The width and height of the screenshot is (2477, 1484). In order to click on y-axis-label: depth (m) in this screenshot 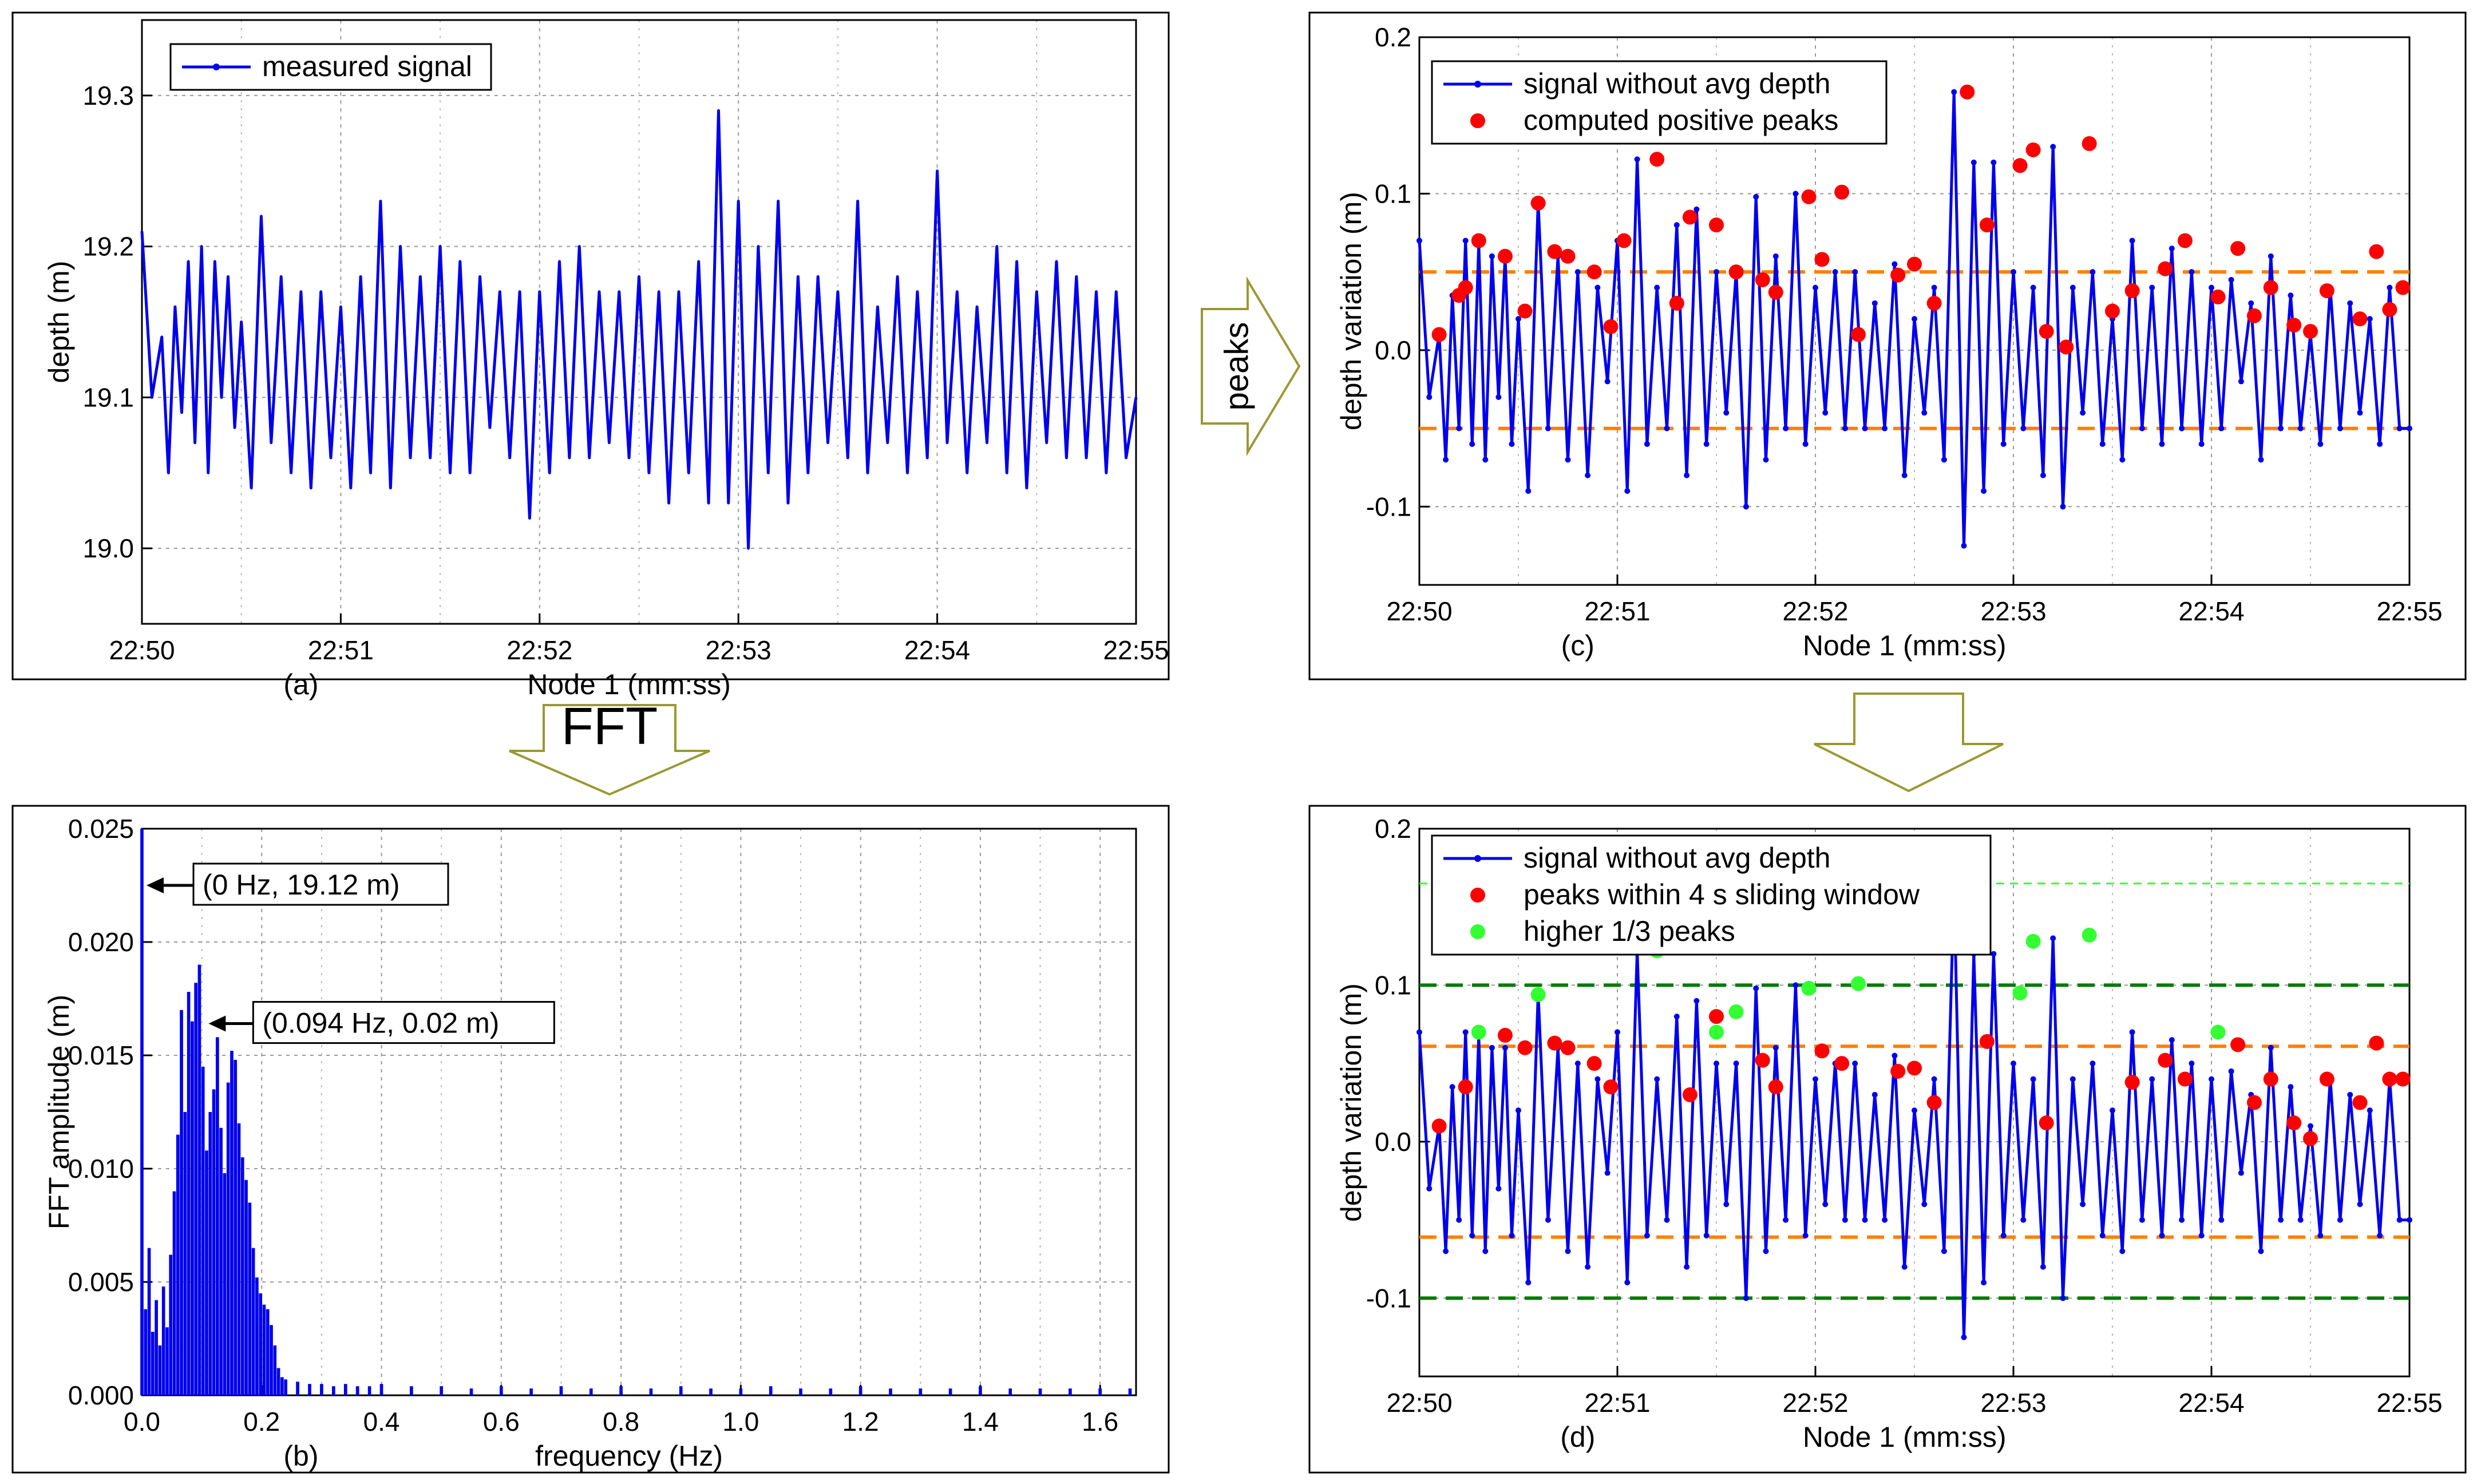, I will do `click(59, 322)`.